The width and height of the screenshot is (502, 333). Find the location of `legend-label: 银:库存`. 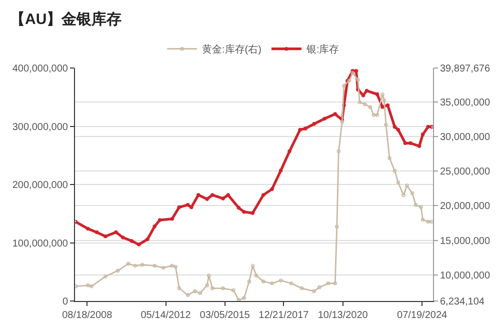

legend-label: 银:库存 is located at coordinates (322, 50).